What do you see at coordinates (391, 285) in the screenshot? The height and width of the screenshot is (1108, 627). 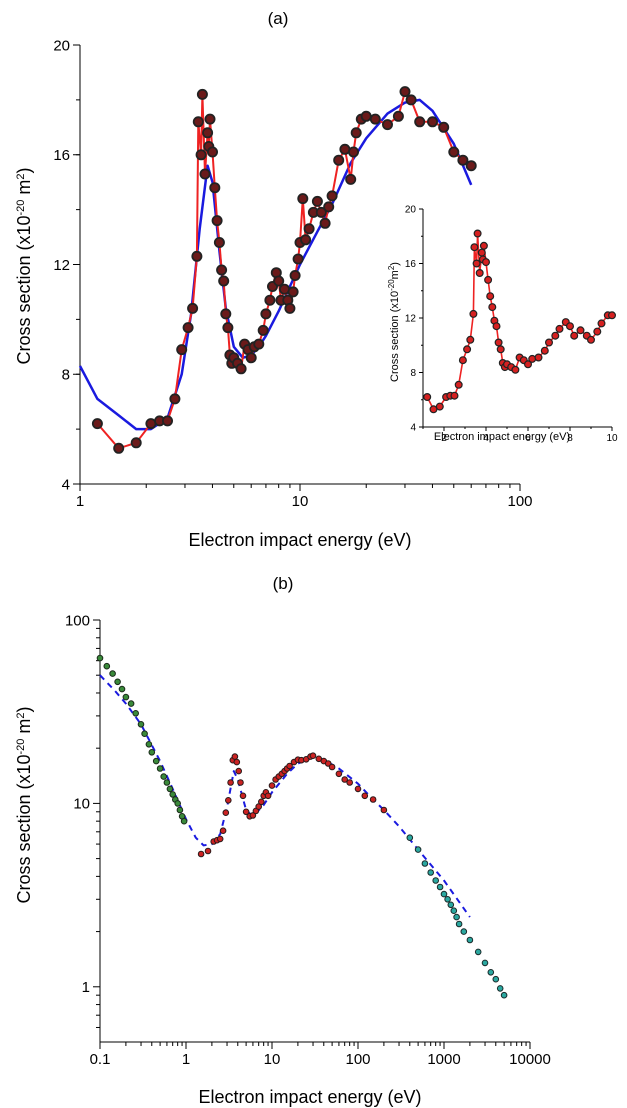 I see `label-part: -20` at bounding box center [391, 285].